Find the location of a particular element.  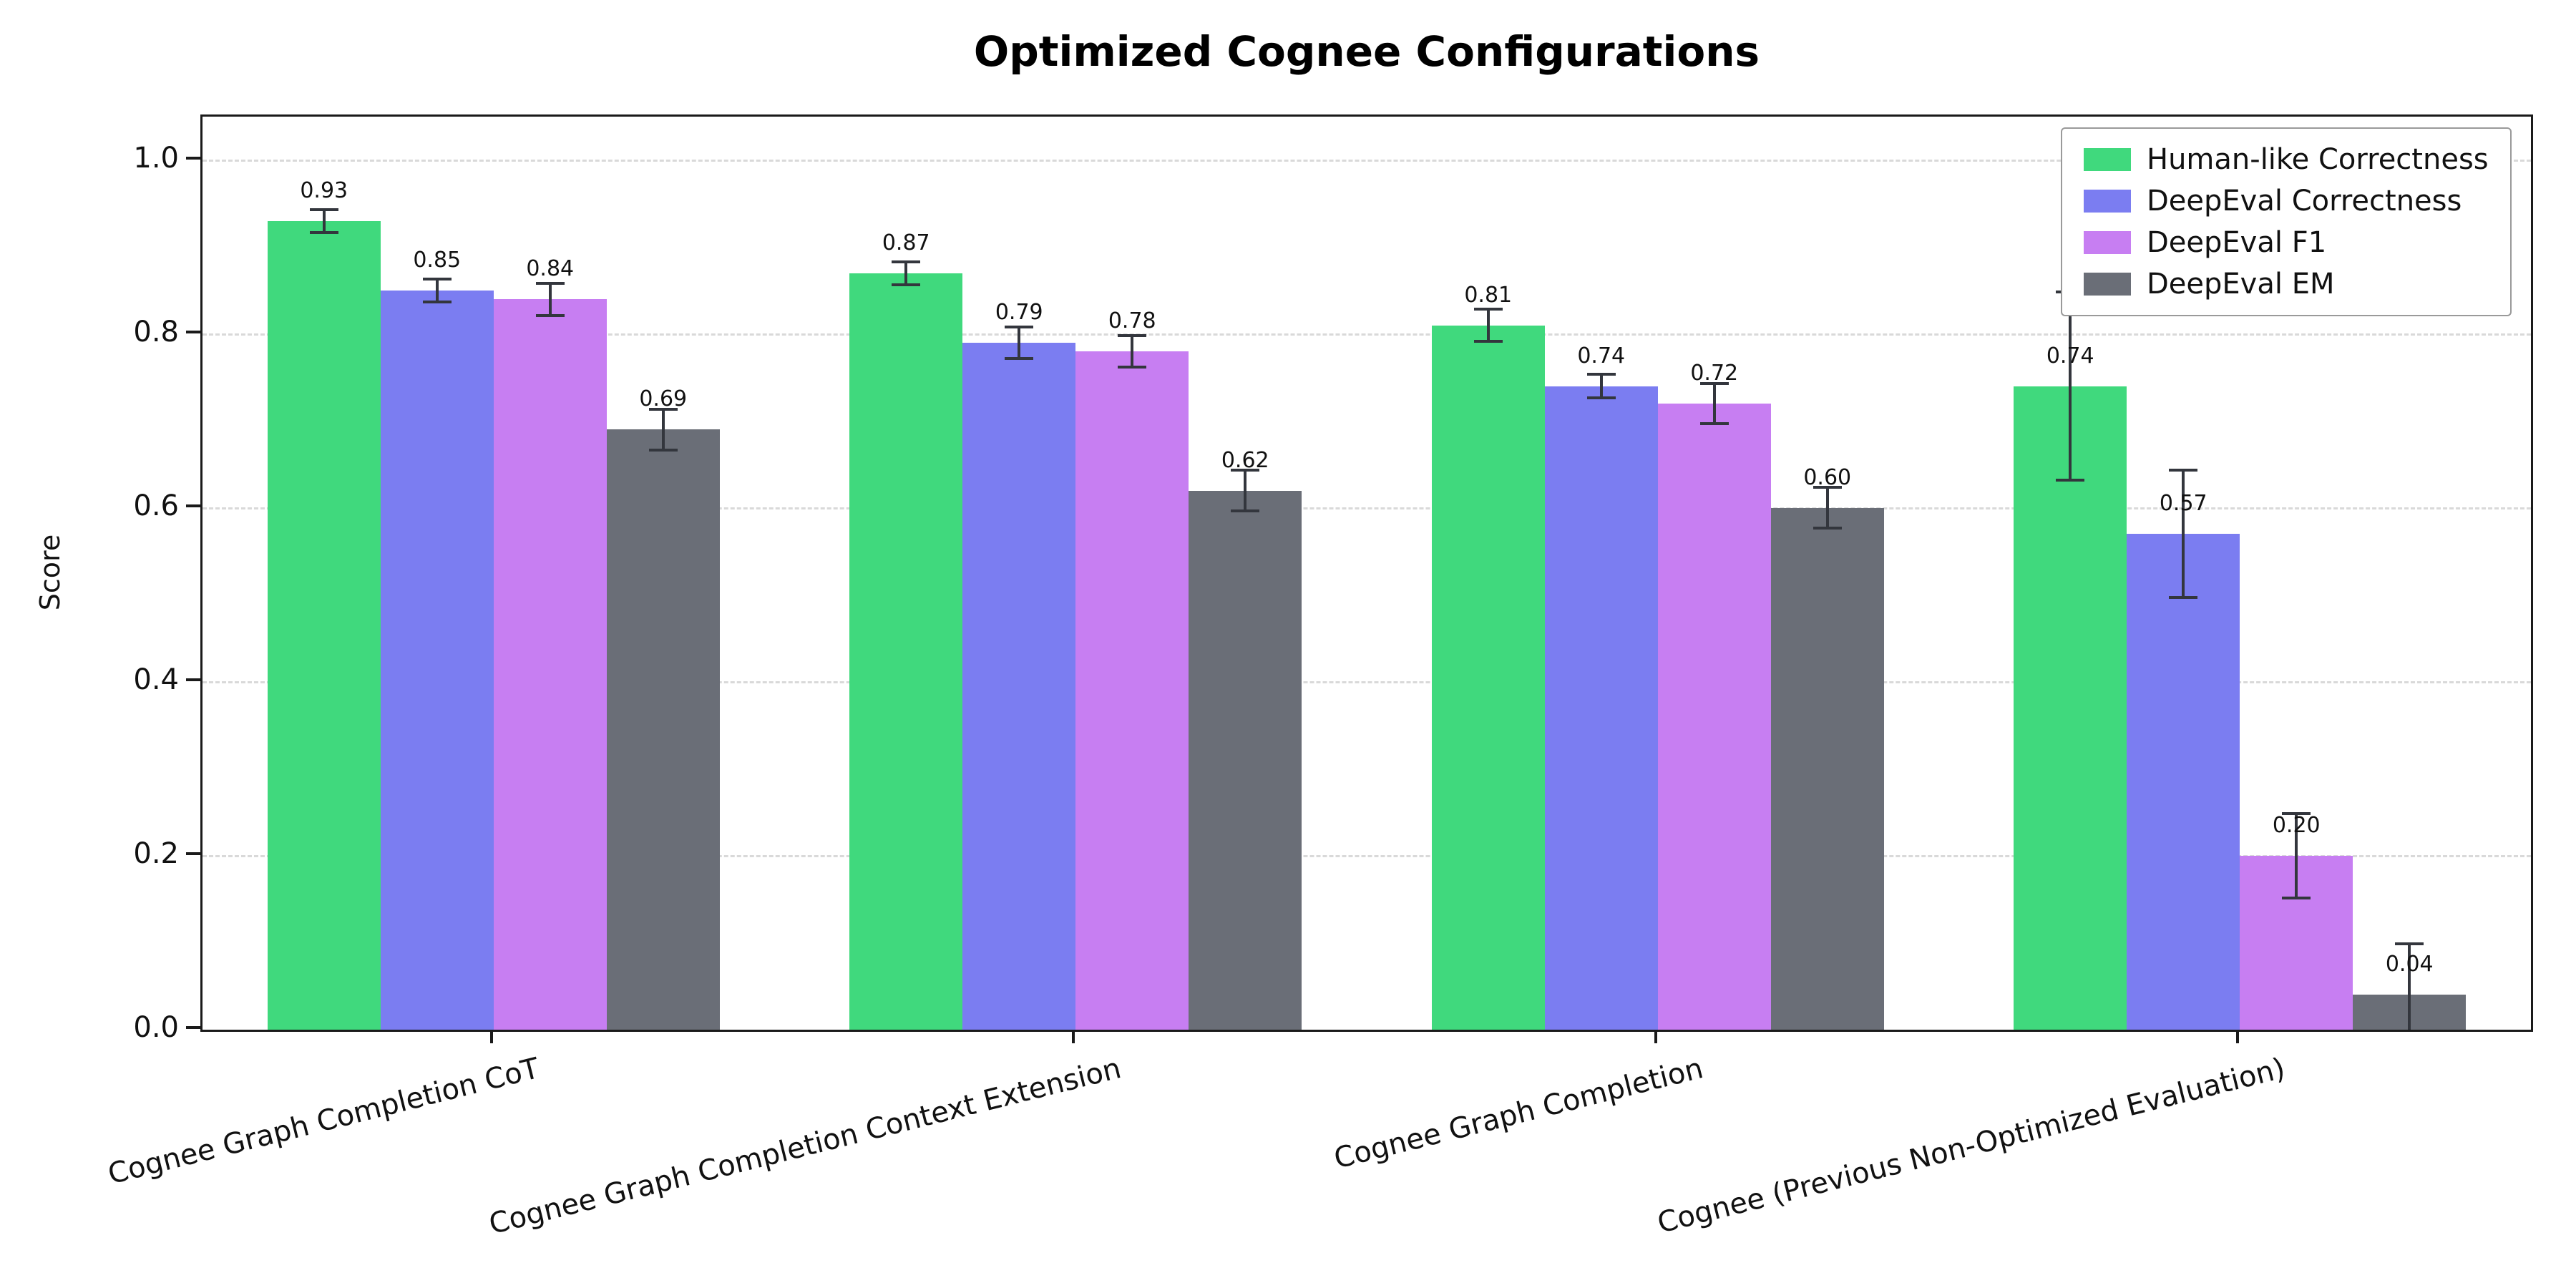

legend-item: DeepEval Correctness is located at coordinates (2286, 201).